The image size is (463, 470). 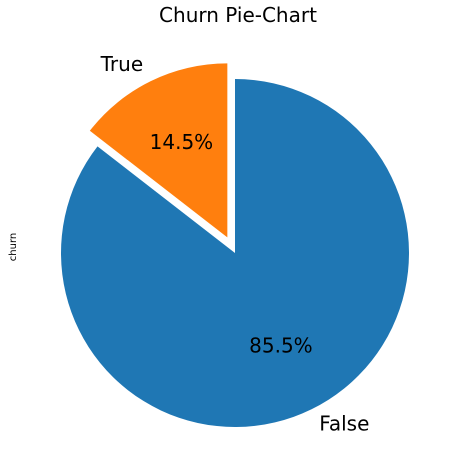 I want to click on slice-label-false: False, so click(x=344, y=423).